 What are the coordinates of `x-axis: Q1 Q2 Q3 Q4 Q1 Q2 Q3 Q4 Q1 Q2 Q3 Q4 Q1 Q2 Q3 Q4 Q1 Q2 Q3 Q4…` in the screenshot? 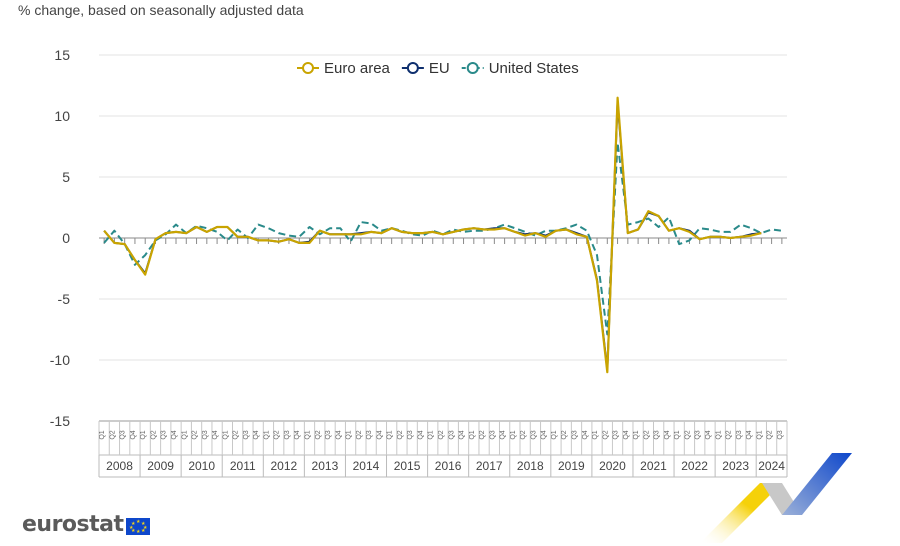 It's located at (443, 449).